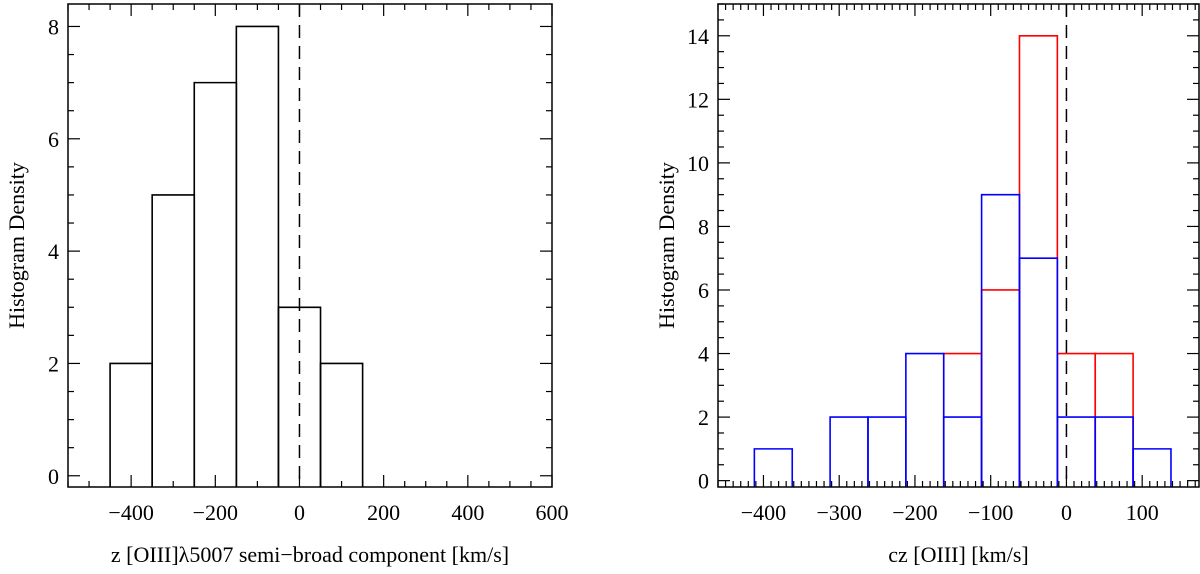  I want to click on left-x-tick-label: 200, so click(383, 512).